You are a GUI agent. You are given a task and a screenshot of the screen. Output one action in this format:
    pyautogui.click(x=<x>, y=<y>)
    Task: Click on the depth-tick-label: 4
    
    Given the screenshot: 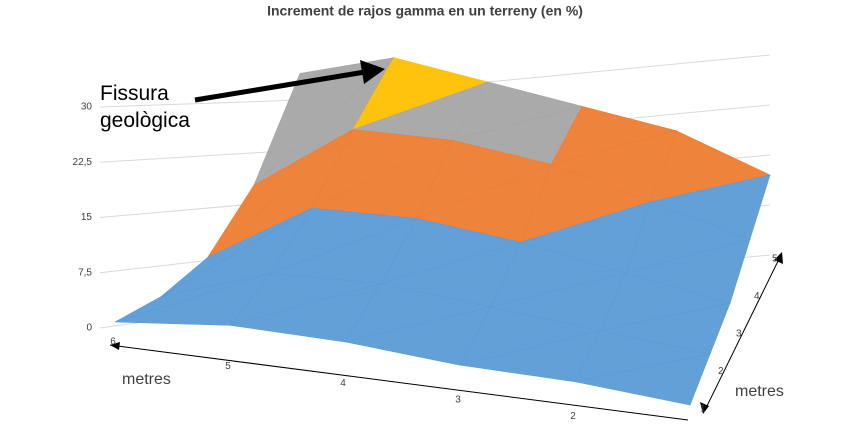 What is the action you would take?
    pyautogui.click(x=757, y=296)
    